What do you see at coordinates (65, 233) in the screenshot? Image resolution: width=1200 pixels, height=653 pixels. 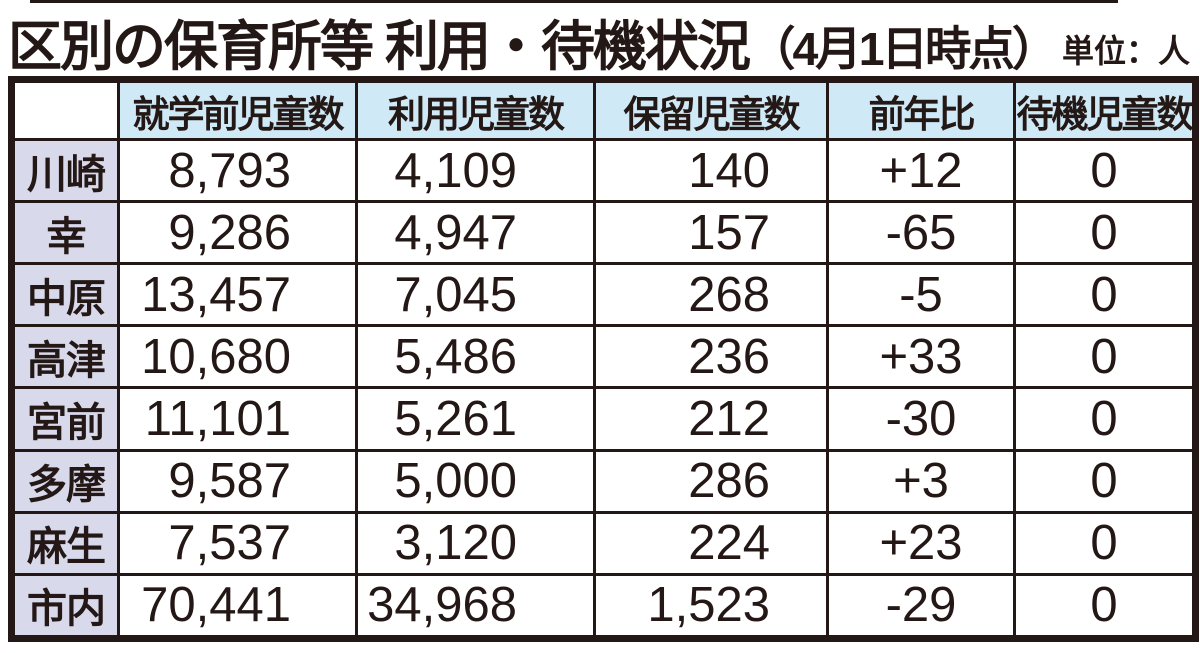 I see `ward-cell: 幸` at bounding box center [65, 233].